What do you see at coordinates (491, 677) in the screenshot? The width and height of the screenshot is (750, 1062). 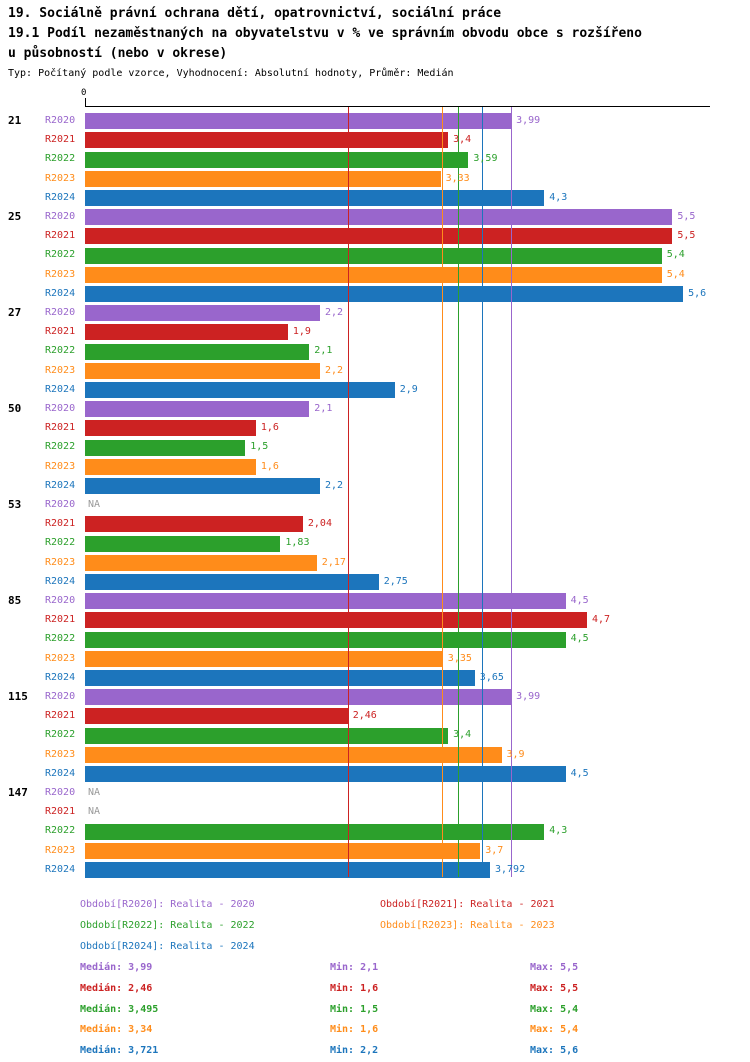 I see `bar-value-label: 3,65` at bounding box center [491, 677].